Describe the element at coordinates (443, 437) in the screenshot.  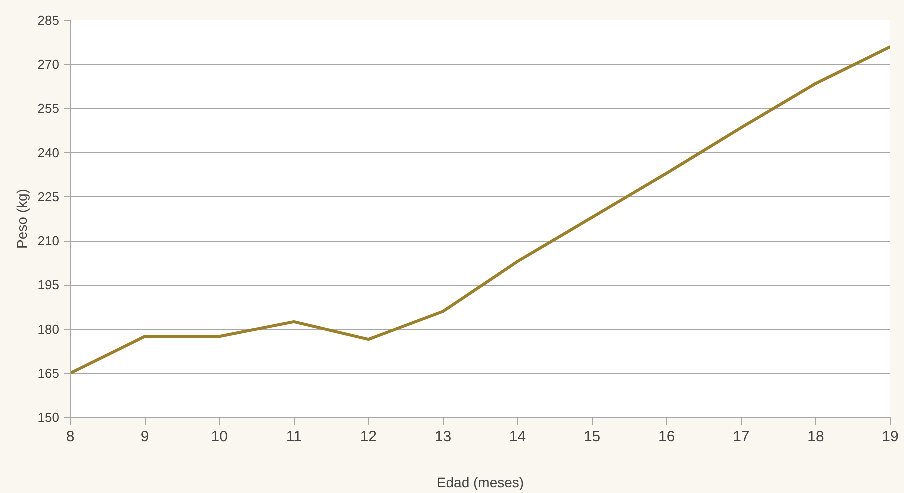
I see `x-tick-label: 13` at that location.